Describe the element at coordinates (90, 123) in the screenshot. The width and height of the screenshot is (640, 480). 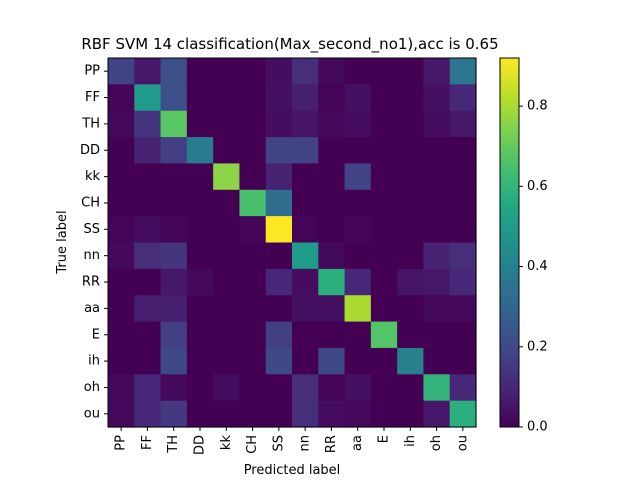
I see `y-tick-label: TH` at that location.